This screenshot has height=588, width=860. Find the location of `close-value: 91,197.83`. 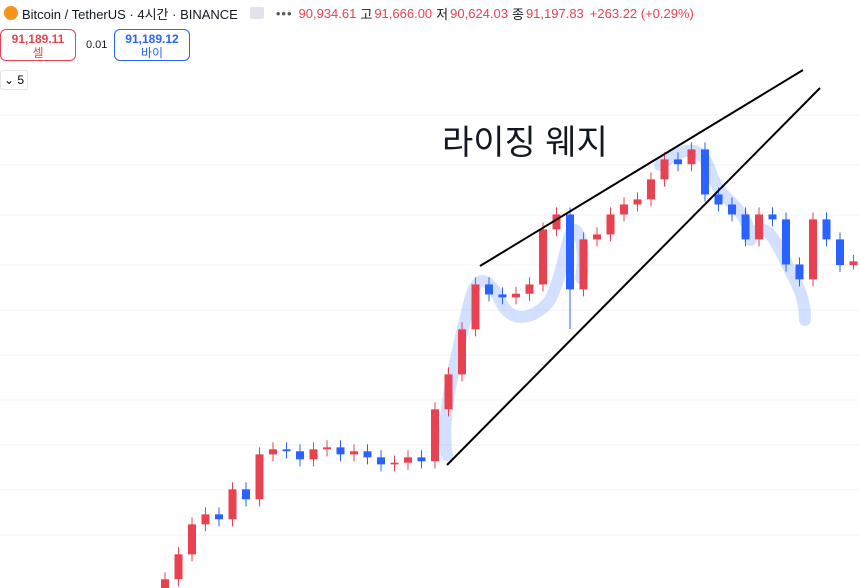

close-value: 91,197.83 is located at coordinates (554, 13).